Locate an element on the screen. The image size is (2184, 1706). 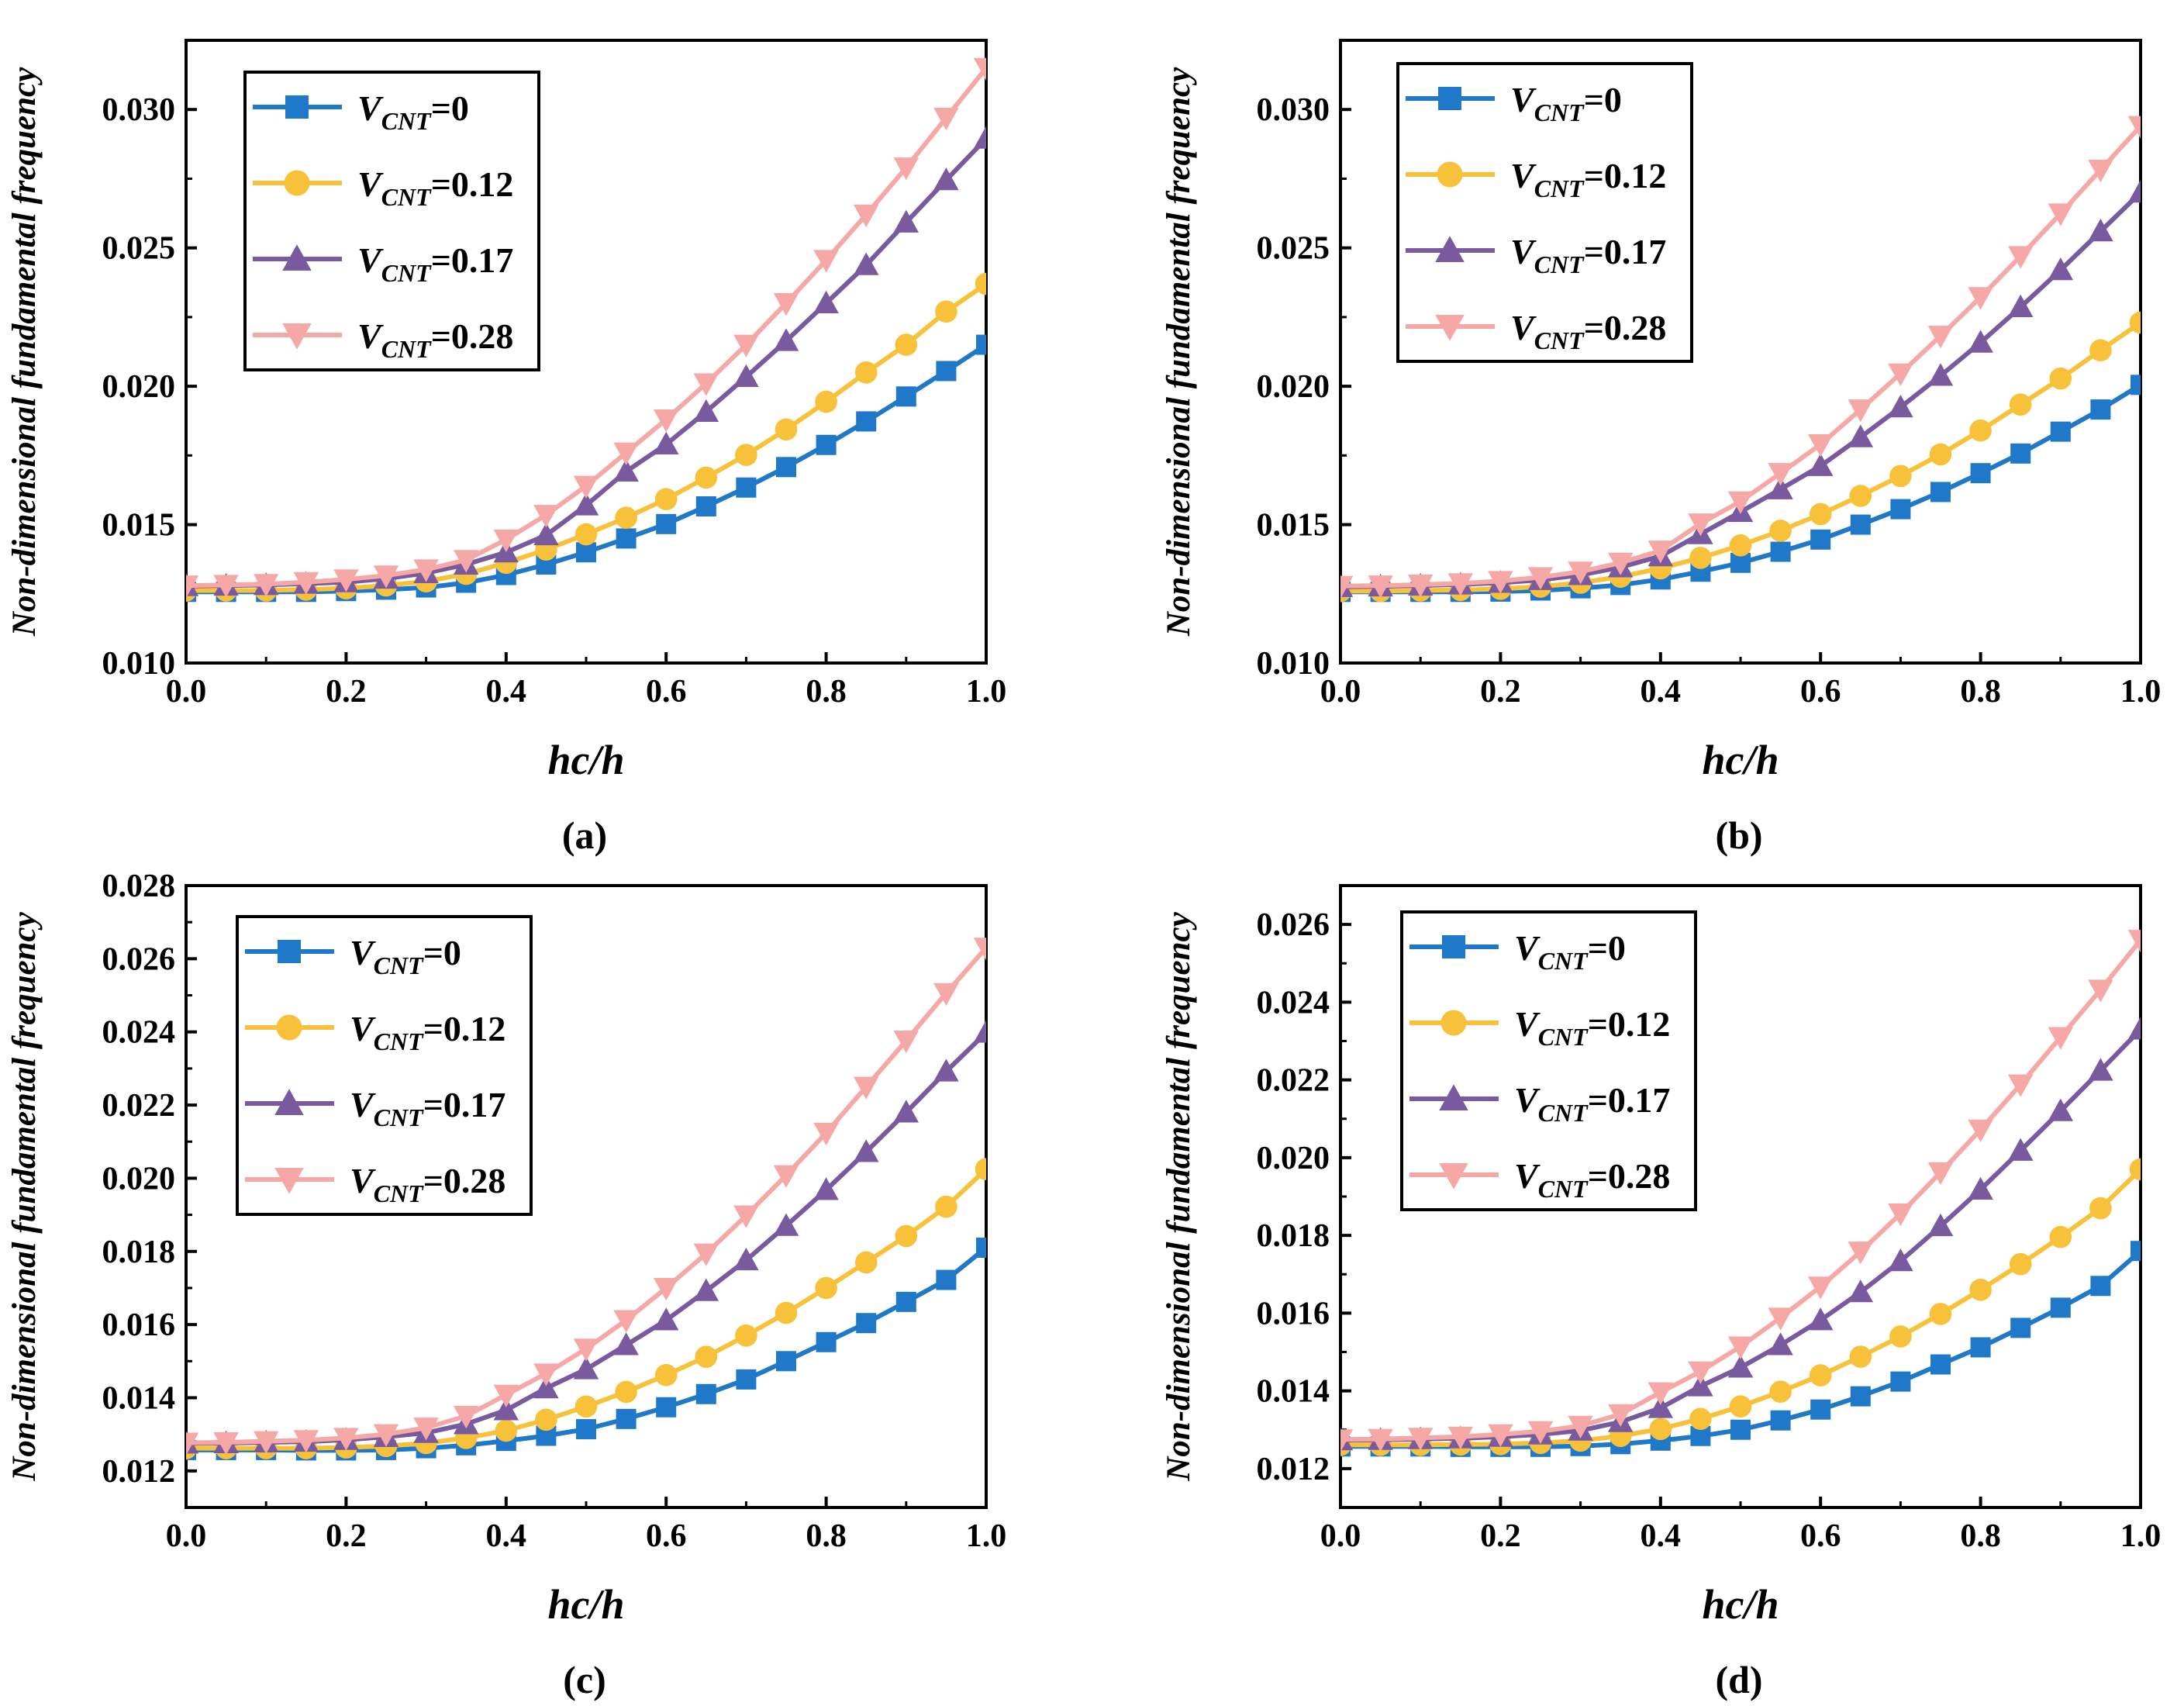
legend-label-0: VCNT=0 is located at coordinates (1570, 951).